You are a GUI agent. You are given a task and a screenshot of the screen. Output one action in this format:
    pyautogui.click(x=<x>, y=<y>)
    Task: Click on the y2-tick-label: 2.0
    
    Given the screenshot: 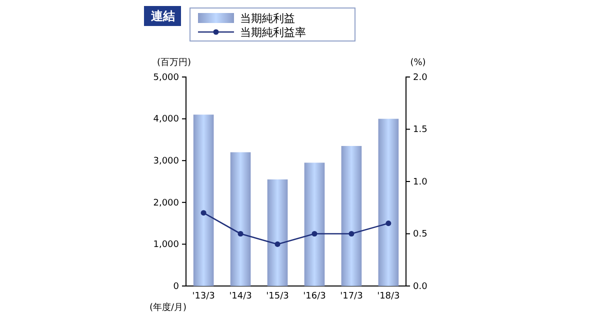 What is the action you would take?
    pyautogui.click(x=420, y=77)
    